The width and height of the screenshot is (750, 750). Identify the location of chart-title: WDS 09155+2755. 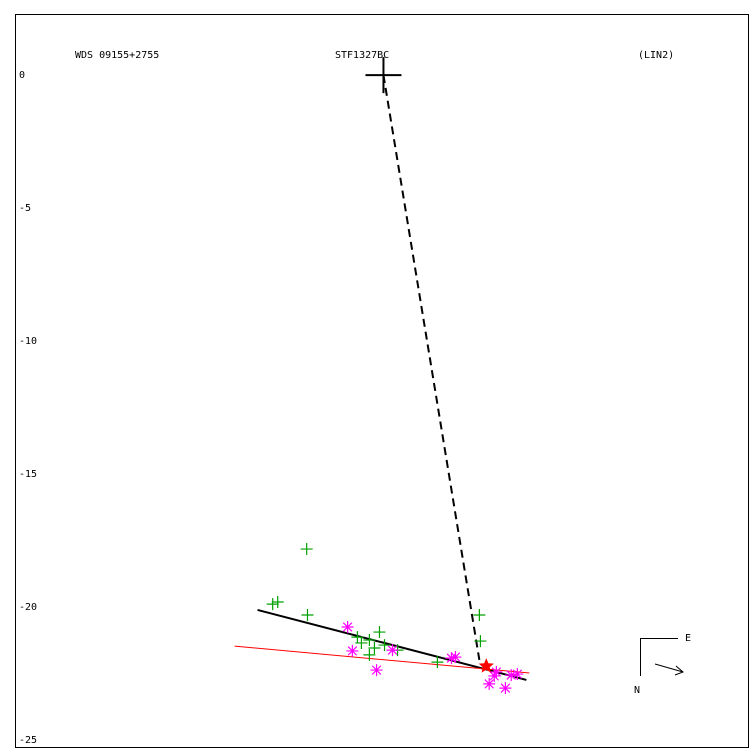
(117, 55).